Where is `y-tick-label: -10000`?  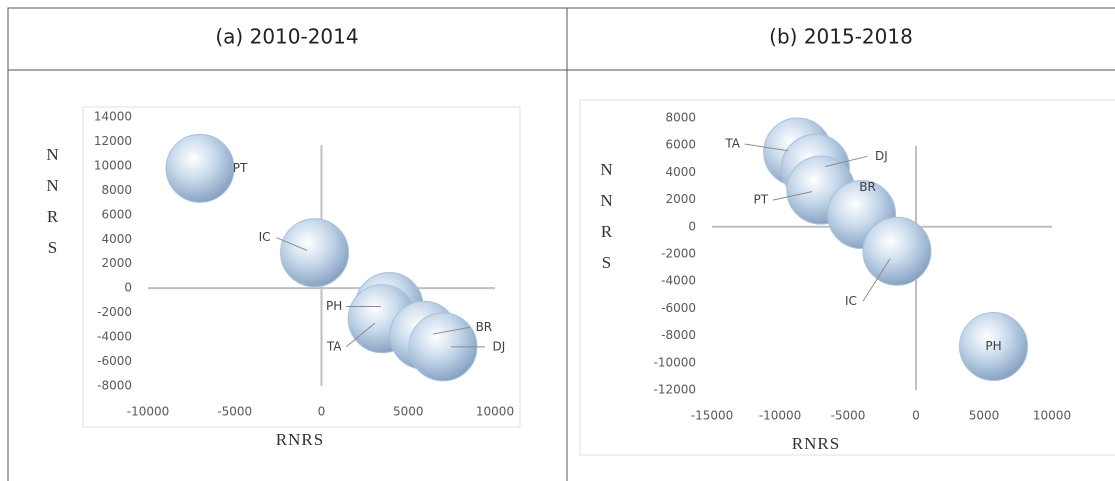 y-tick-label: -10000 is located at coordinates (674, 362).